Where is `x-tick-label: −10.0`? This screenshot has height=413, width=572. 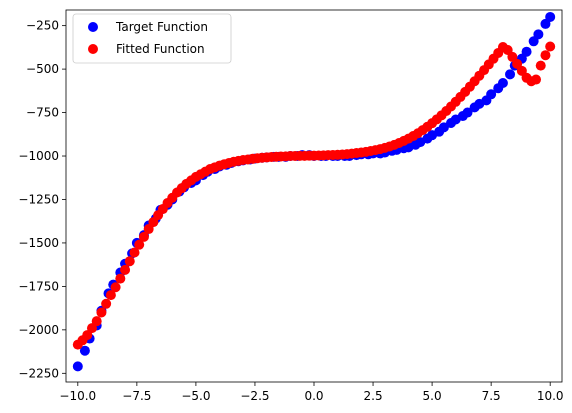
x-tick-label: −10.0 is located at coordinates (77, 396).